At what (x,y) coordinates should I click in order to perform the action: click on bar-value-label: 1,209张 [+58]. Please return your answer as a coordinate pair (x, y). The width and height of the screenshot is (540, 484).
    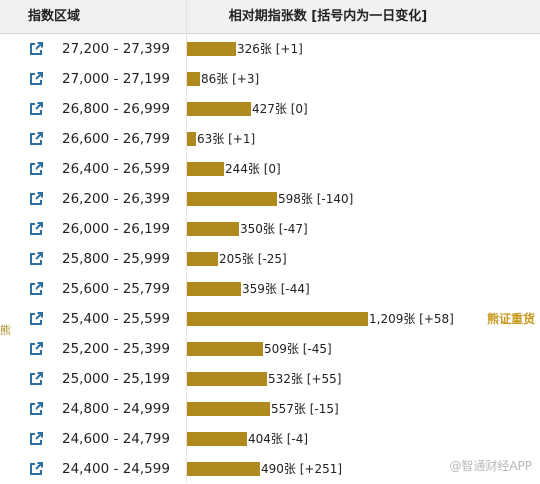
    Looking at the image, I should click on (411, 319).